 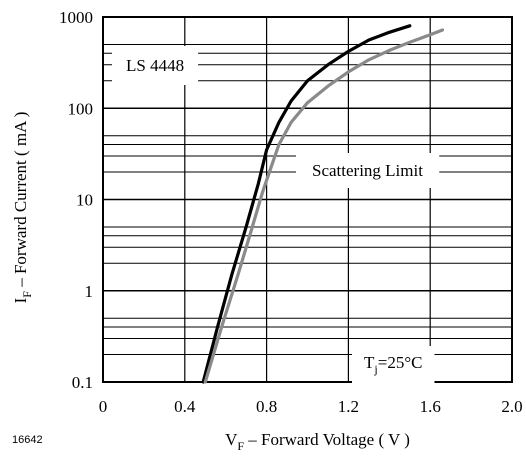 What do you see at coordinates (81, 108) in the screenshot?
I see `y-tick-label: 100` at bounding box center [81, 108].